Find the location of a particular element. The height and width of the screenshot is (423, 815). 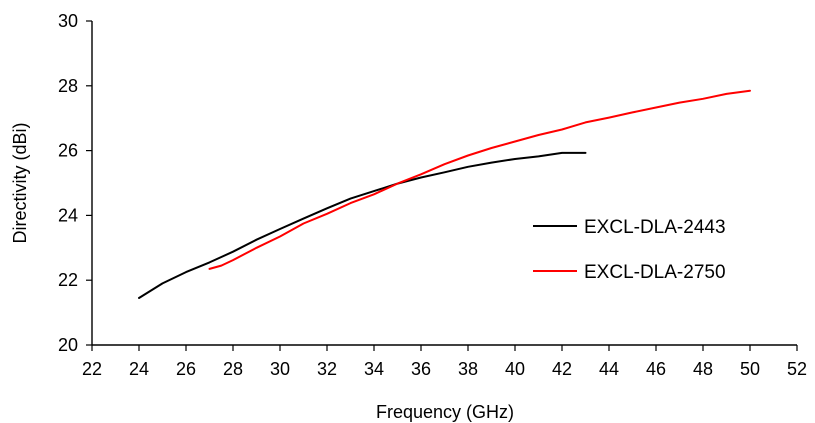

x-tick-label: 22 is located at coordinates (92, 369).